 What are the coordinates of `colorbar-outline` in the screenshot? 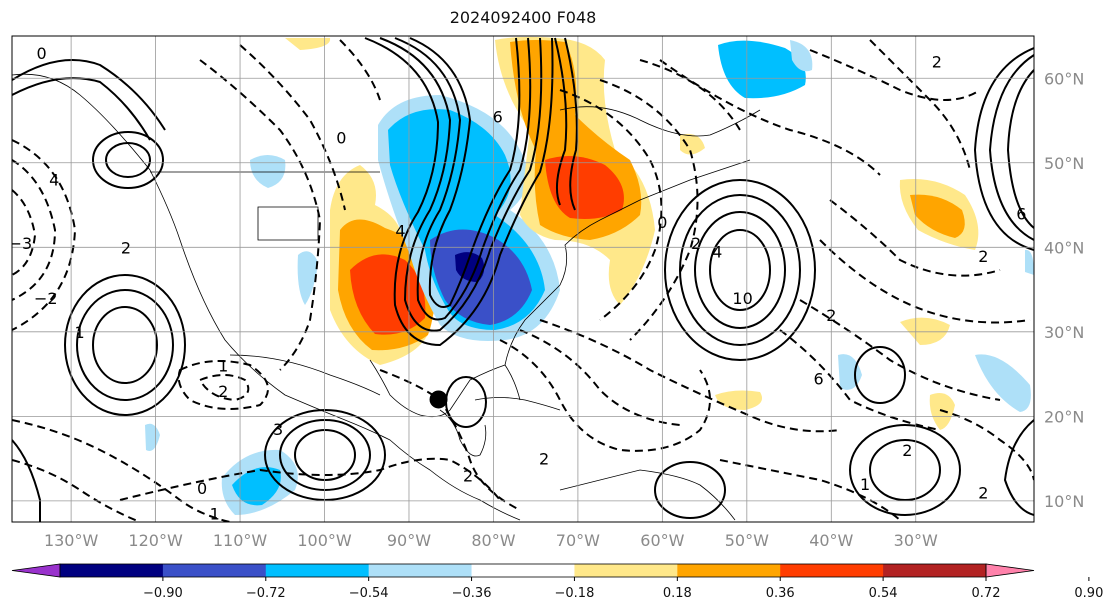 It's located at (523, 570).